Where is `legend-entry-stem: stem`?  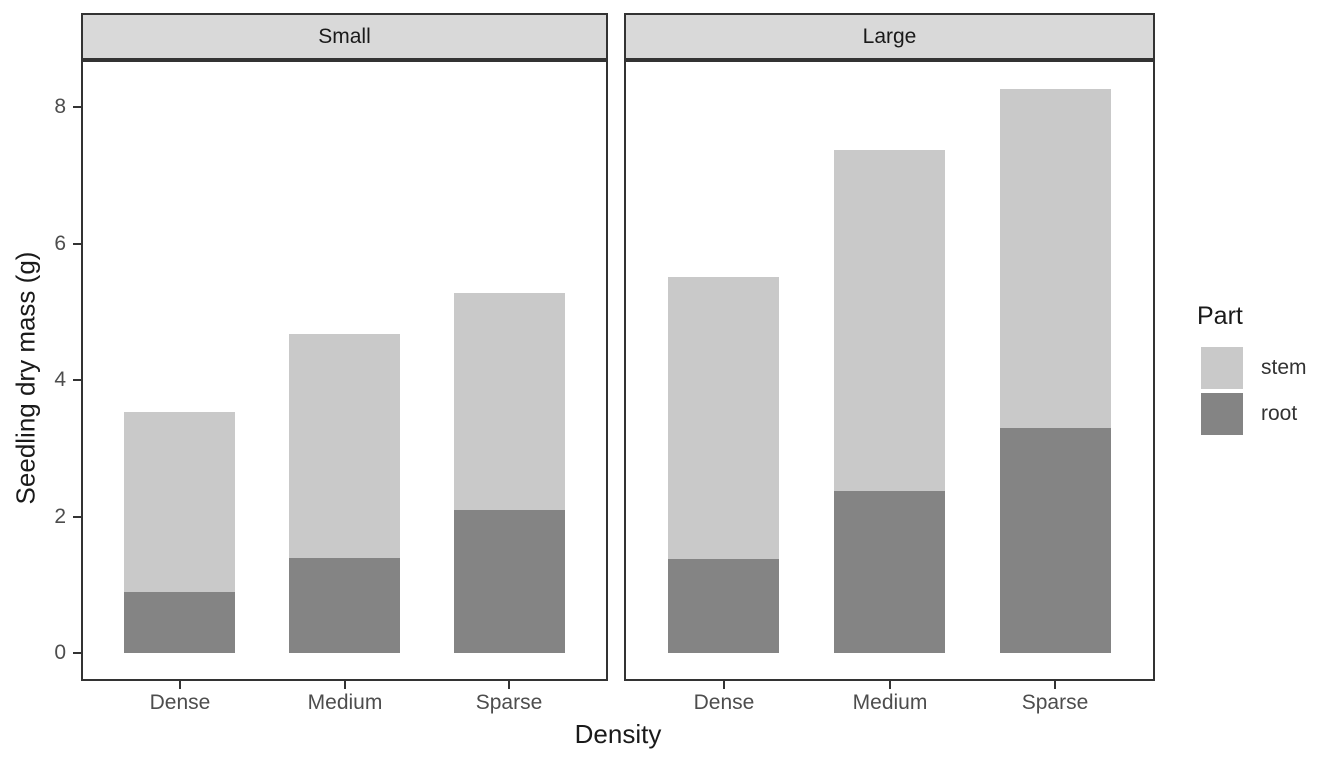 legend-entry-stem: stem is located at coordinates (1252, 368).